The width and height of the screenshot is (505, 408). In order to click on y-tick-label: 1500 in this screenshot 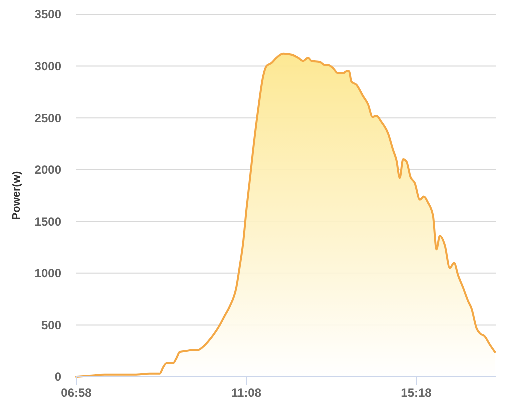, I will do `click(48, 221)`.